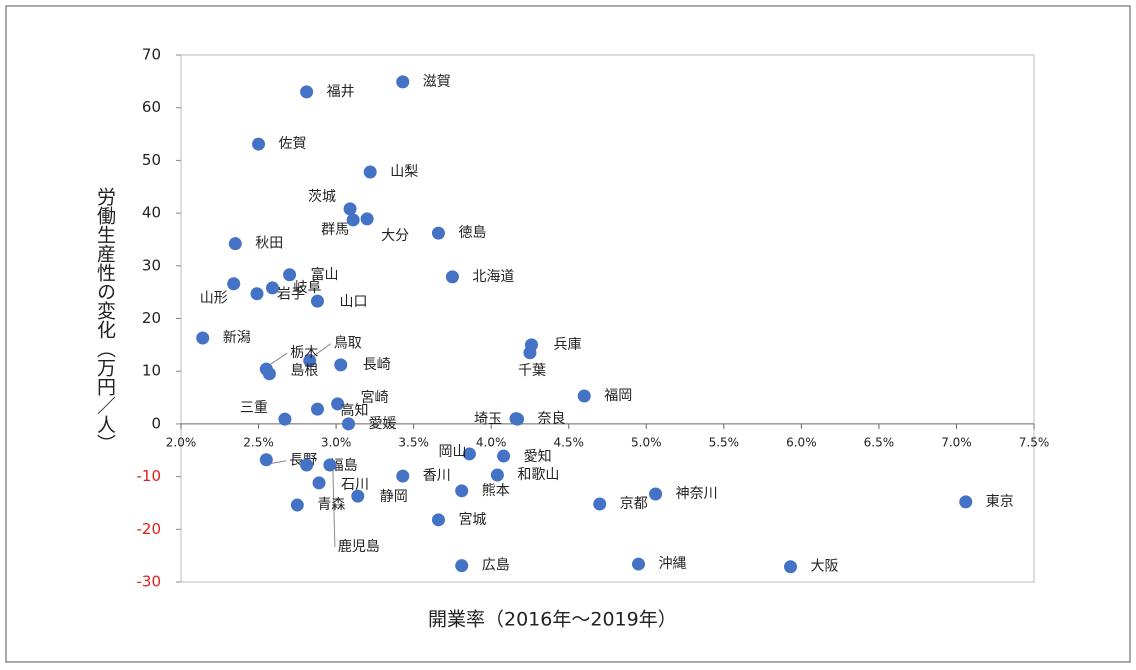  What do you see at coordinates (156, 423) in the screenshot?
I see `y-tick-label: 0` at bounding box center [156, 423].